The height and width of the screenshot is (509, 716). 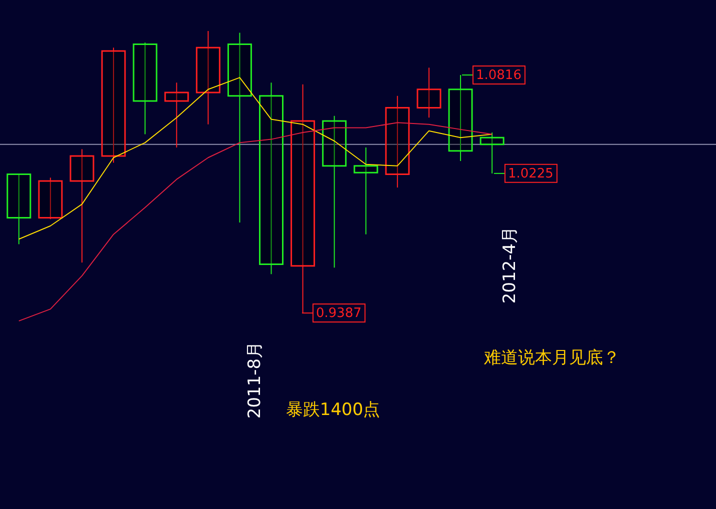 What do you see at coordinates (551, 358) in the screenshot?
I see `text: 难道说本月见底？` at bounding box center [551, 358].